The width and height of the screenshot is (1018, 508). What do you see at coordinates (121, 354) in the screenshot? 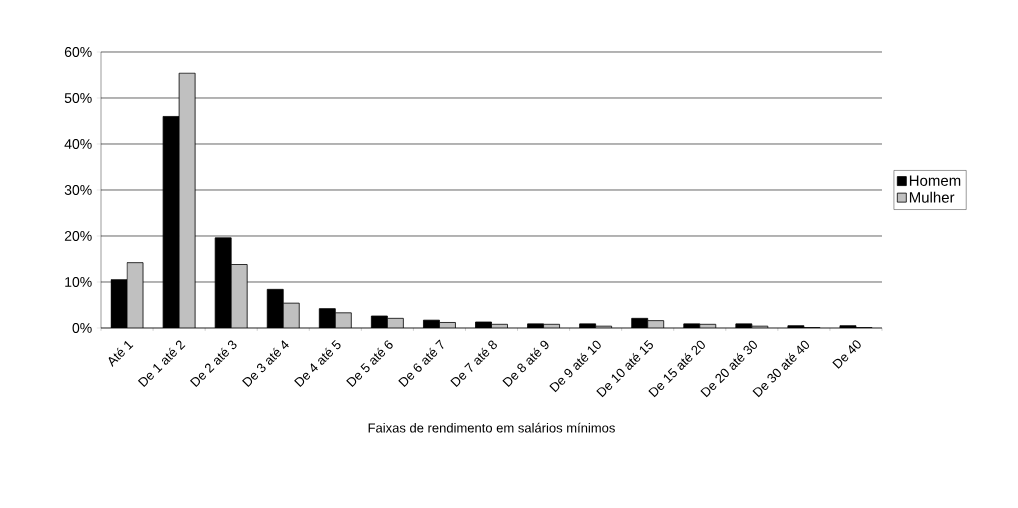
I see `x-tick-label: Até 1` at bounding box center [121, 354].